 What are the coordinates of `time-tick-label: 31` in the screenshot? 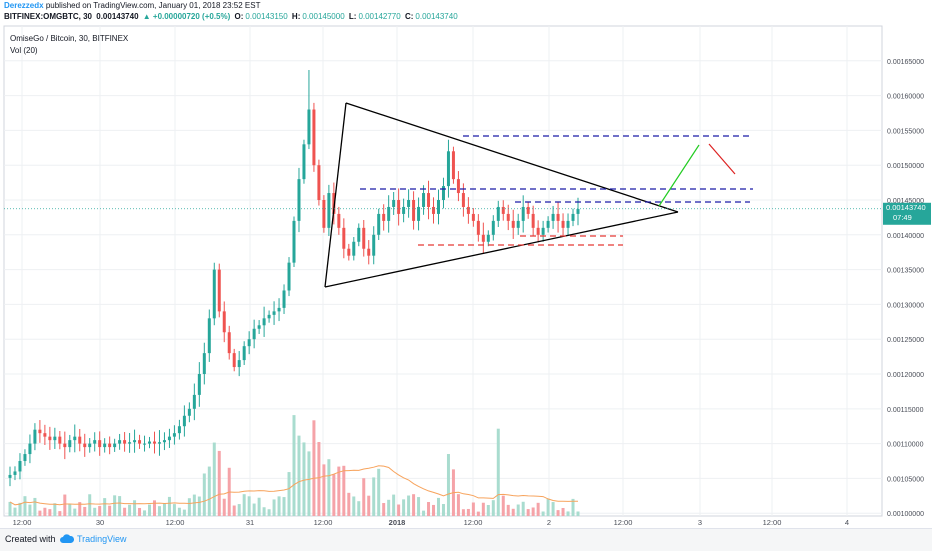 It's located at (250, 522).